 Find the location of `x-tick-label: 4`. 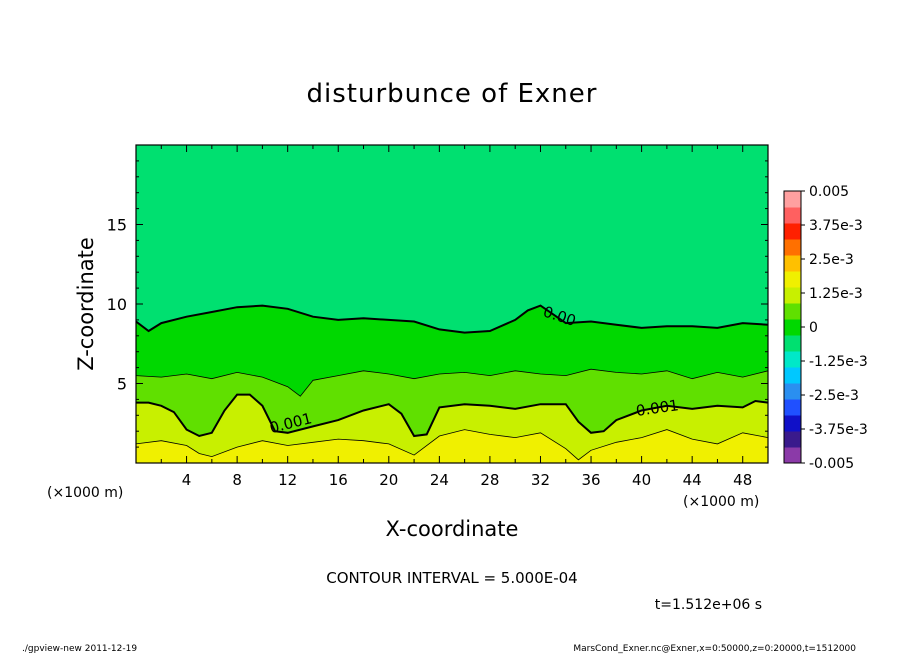

x-tick-label: 4 is located at coordinates (187, 480).